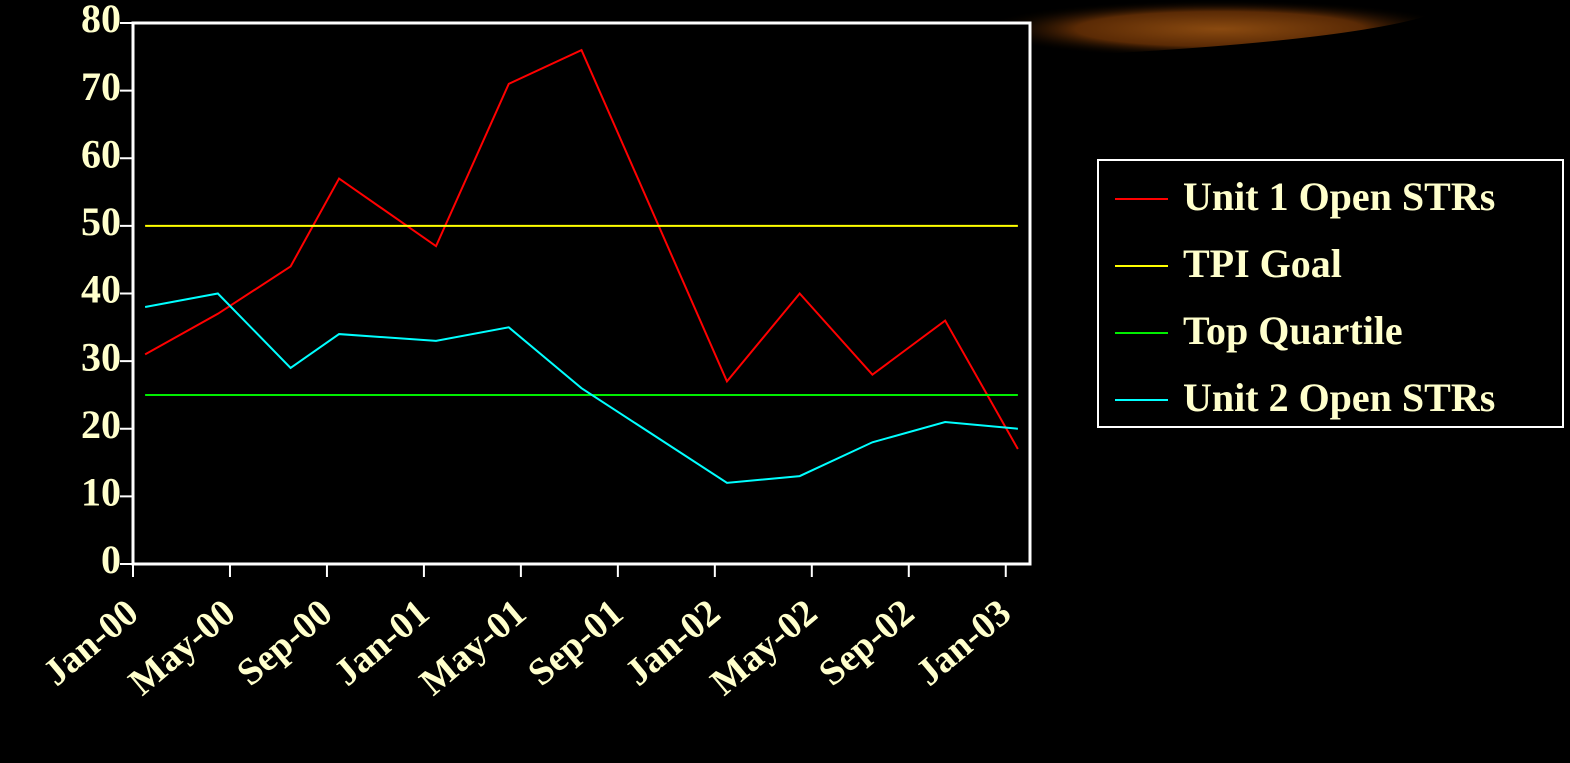 This screenshot has width=1570, height=763. Describe the element at coordinates (1330, 293) in the screenshot. I see `legend-box` at that location.